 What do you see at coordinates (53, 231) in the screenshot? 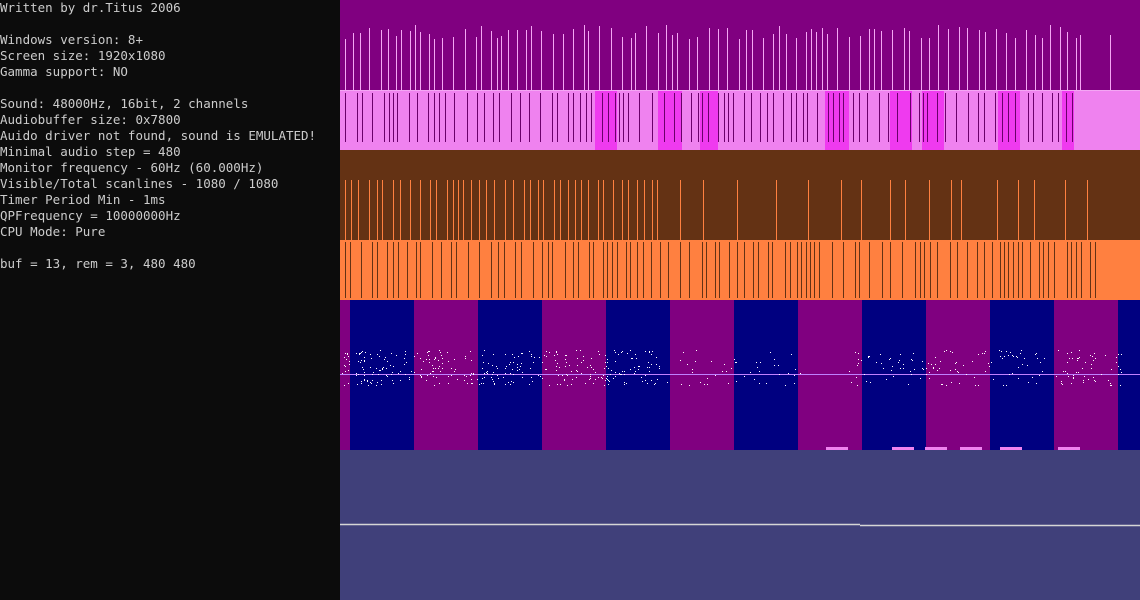
I see `log-line: CPU Mode: Pure` at bounding box center [53, 231].